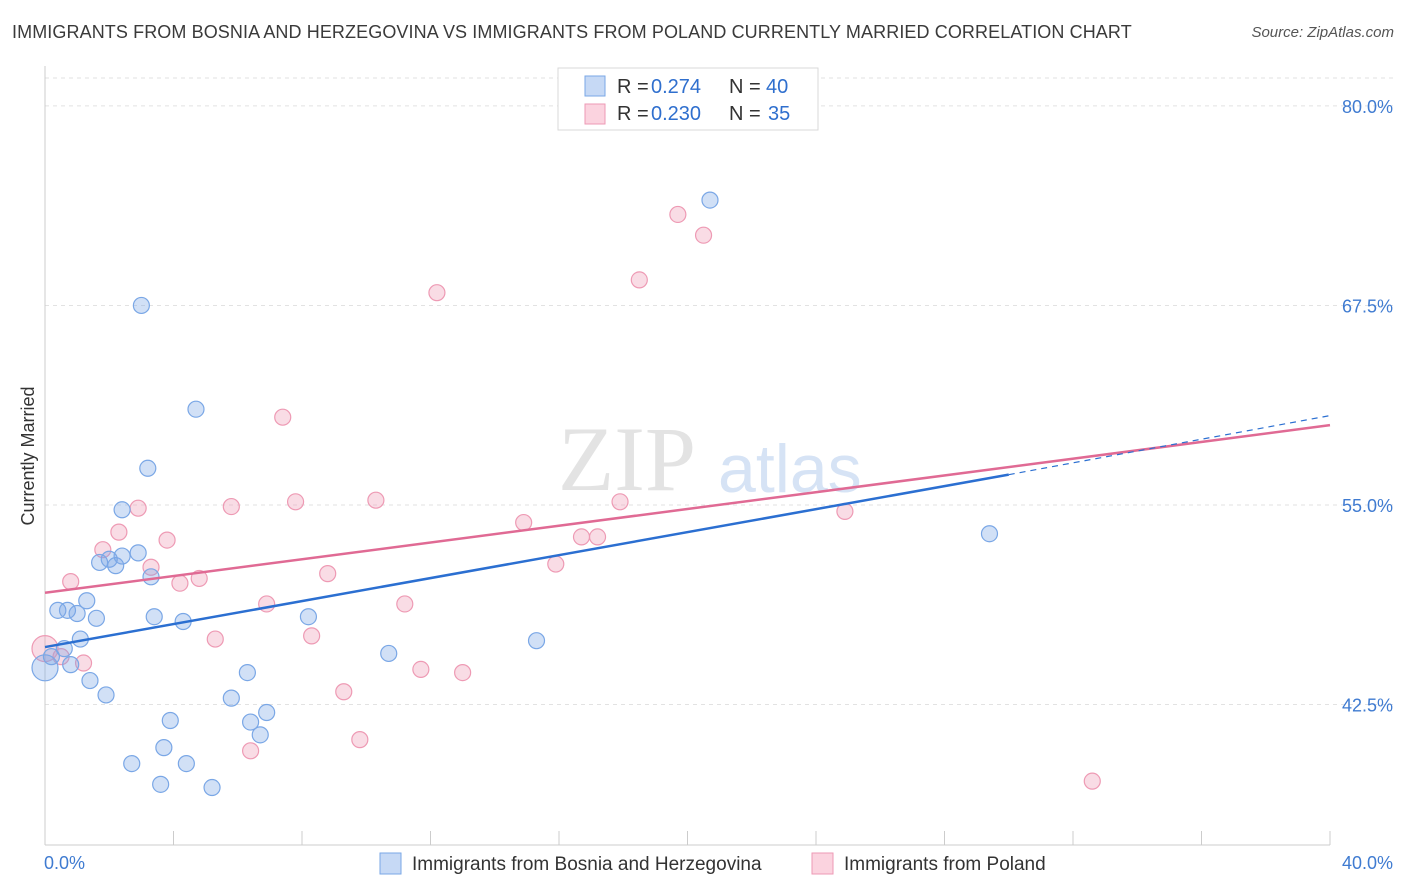 Image resolution: width=1406 pixels, height=892 pixels. I want to click on watermark-zip: ZIP, so click(627, 459).